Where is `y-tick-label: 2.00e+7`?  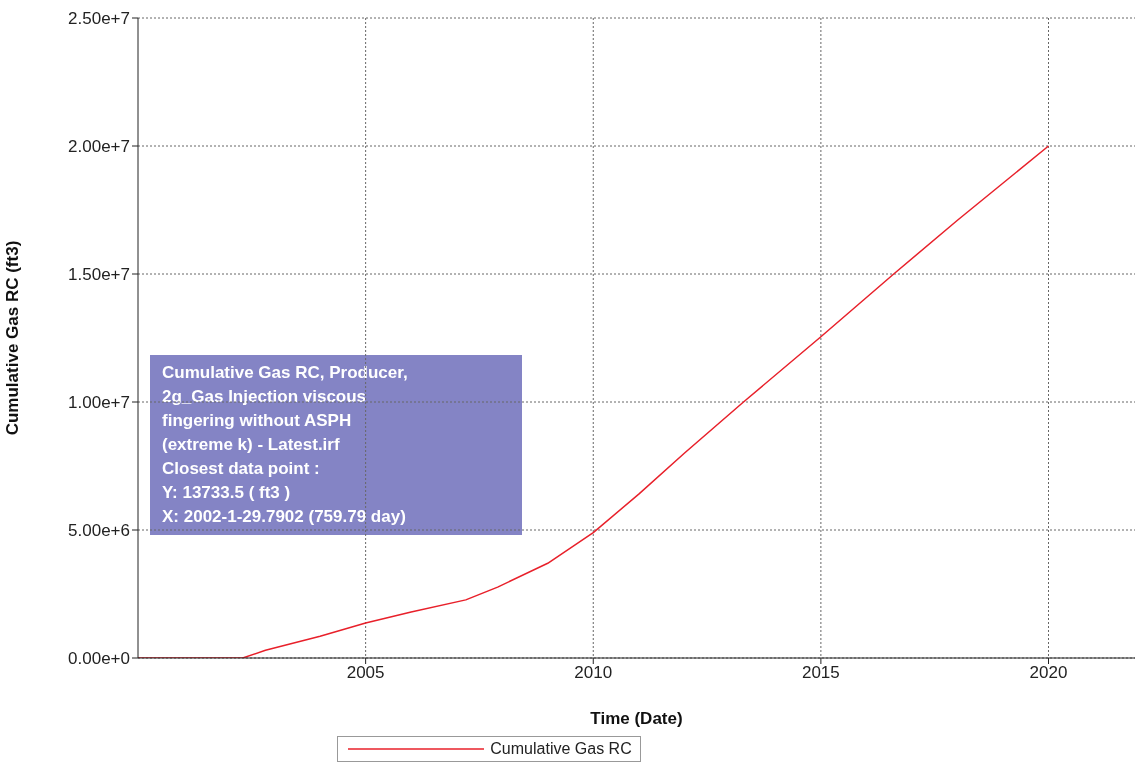 y-tick-label: 2.00e+7 is located at coordinates (99, 147).